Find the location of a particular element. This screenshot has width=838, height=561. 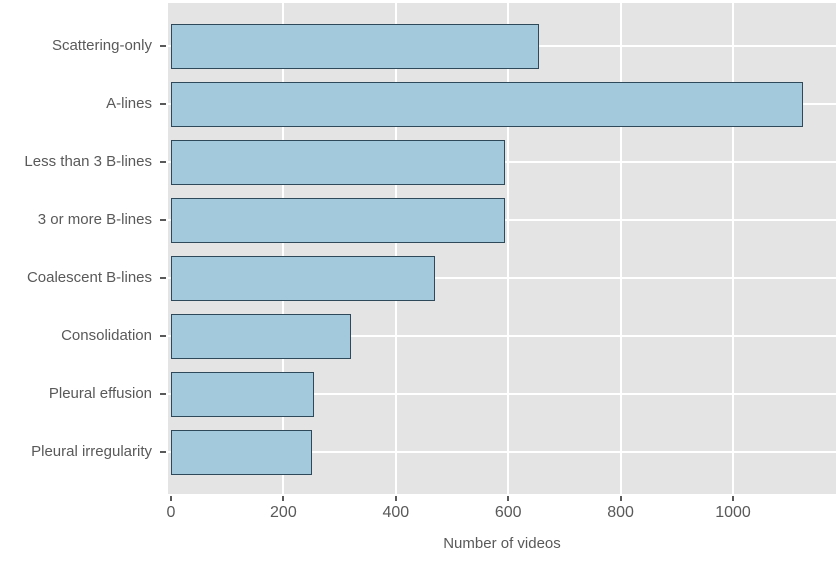

y-axis-label: A-lines is located at coordinates (129, 103).